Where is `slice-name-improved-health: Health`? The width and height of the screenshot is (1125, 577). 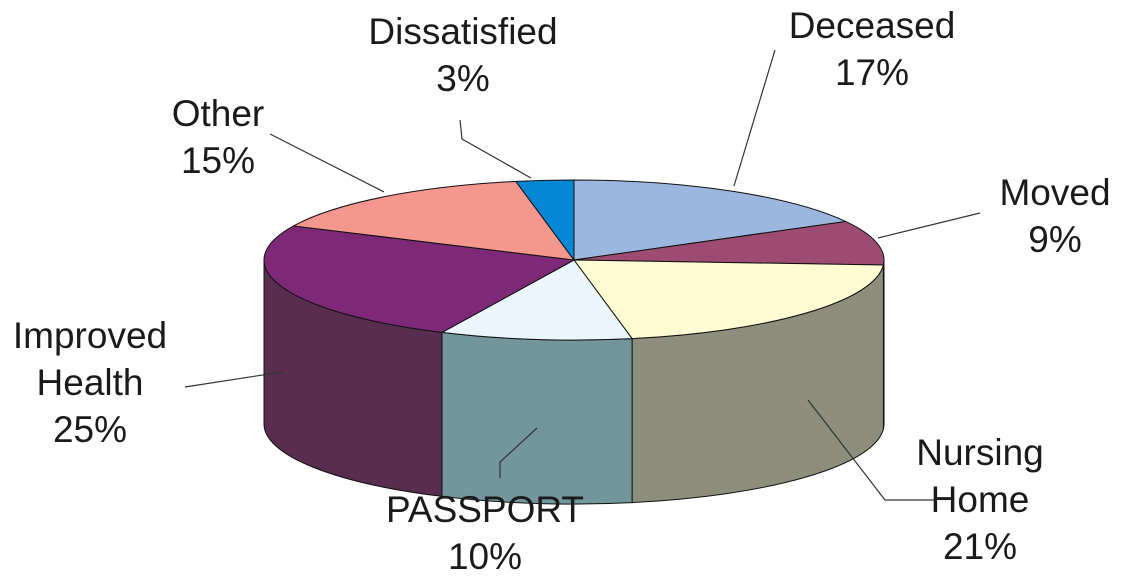
slice-name-improved-health: Health is located at coordinates (90, 382).